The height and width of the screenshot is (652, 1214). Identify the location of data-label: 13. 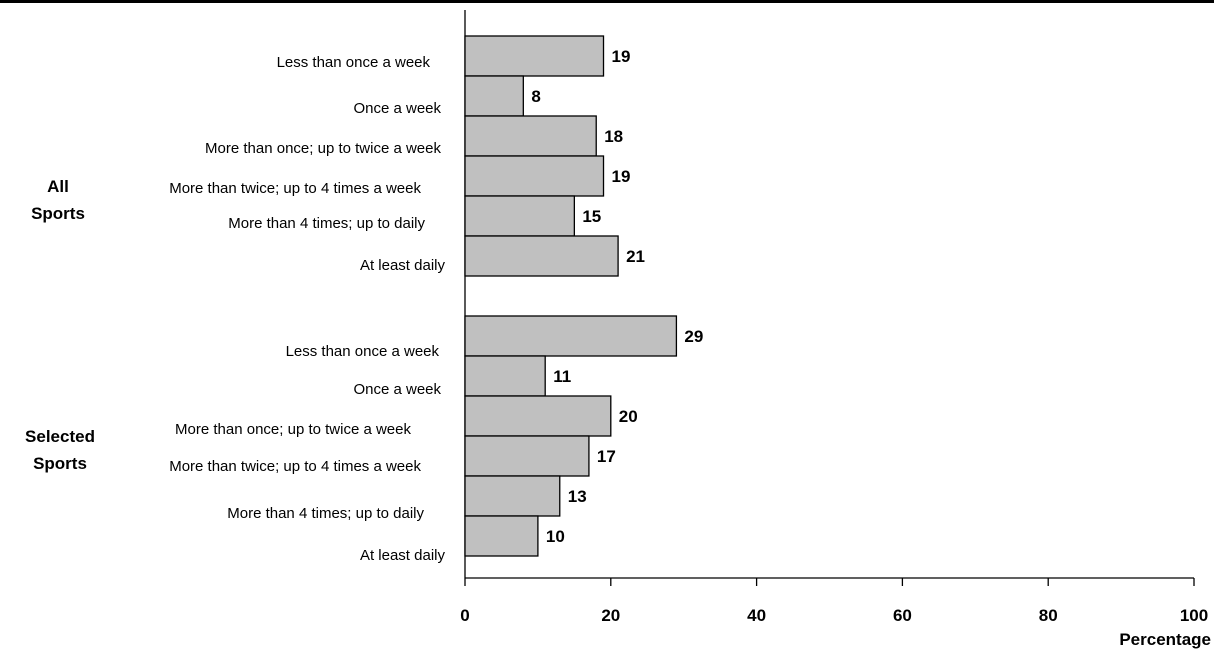
(577, 496).